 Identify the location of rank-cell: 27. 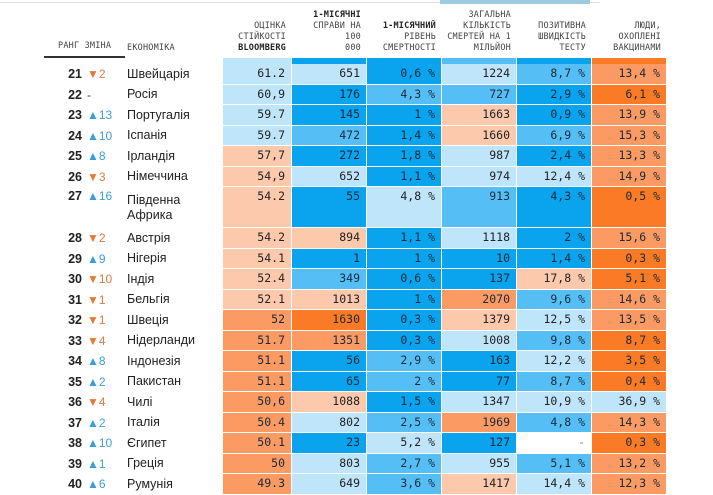
(75, 196).